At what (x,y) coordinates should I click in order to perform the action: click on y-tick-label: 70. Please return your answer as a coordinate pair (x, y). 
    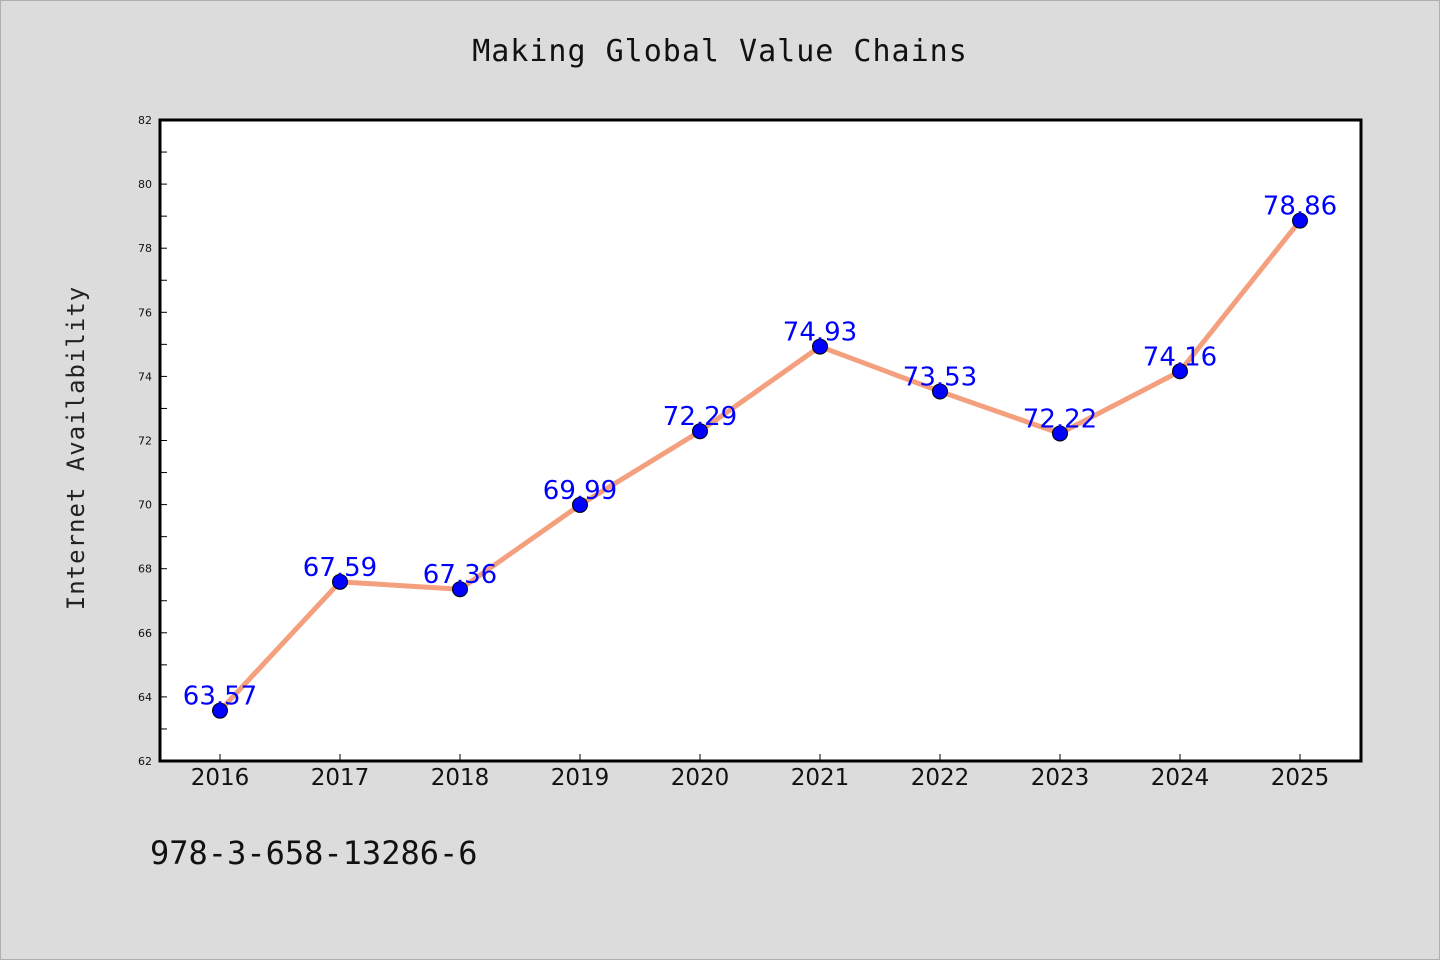
    Looking at the image, I should click on (145, 505).